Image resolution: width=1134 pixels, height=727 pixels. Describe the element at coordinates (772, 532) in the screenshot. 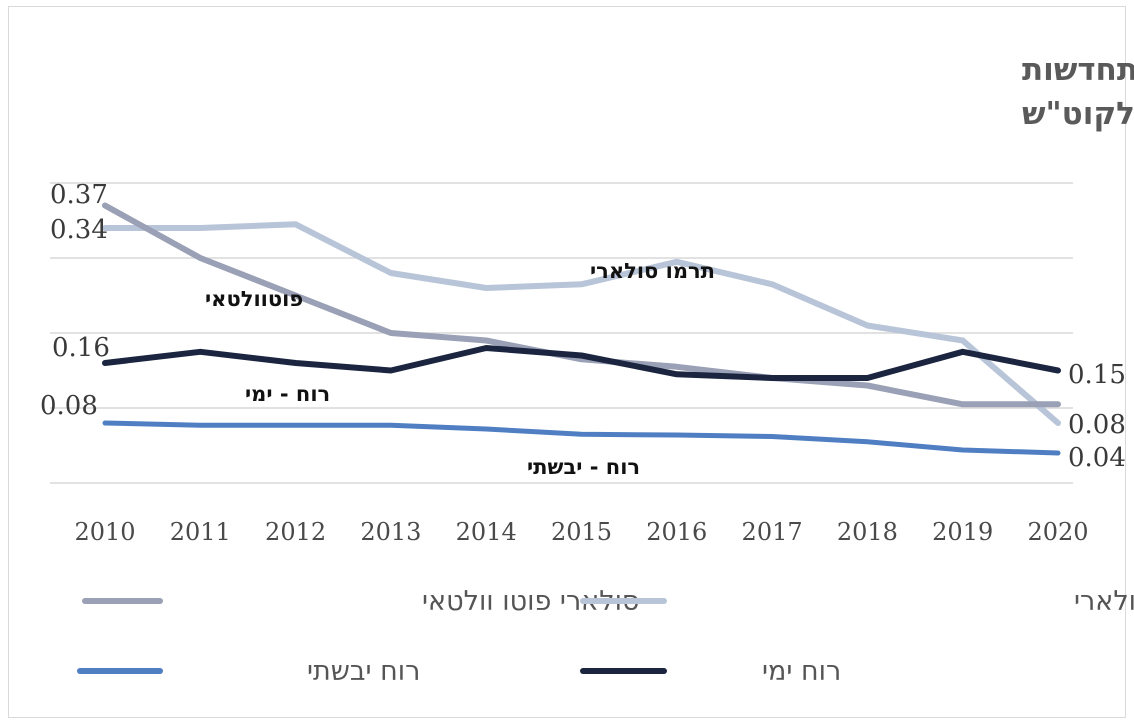

I see `x-tick-label-2017: 2017` at that location.